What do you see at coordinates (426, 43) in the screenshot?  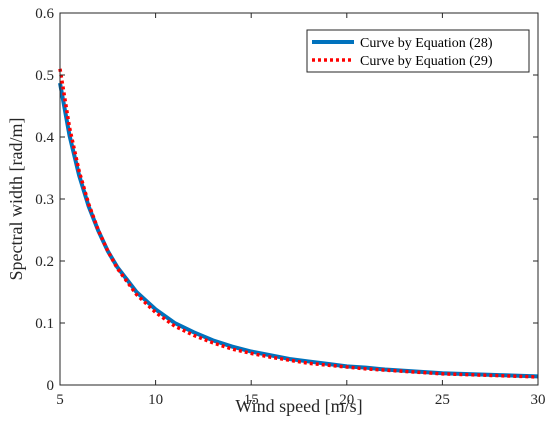 I see `legend-label-eq28: Curve by Equation (28)` at bounding box center [426, 43].